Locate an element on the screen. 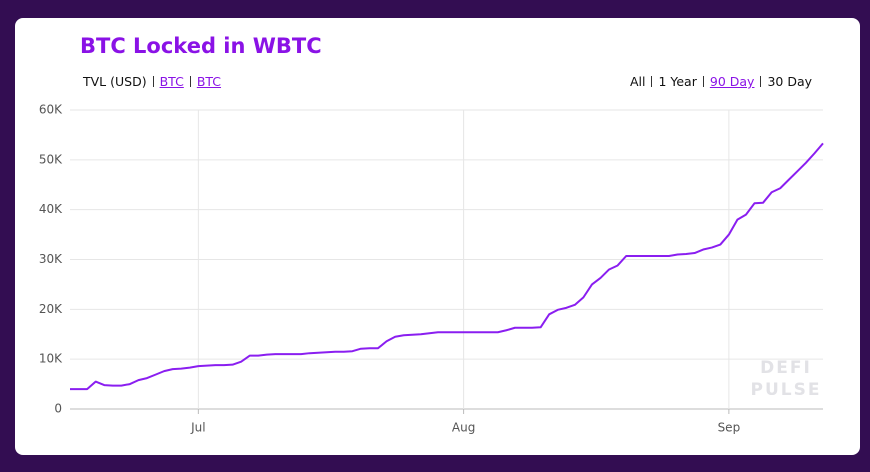 The width and height of the screenshot is (870, 472). x-tick-label: Aug is located at coordinates (463, 428).